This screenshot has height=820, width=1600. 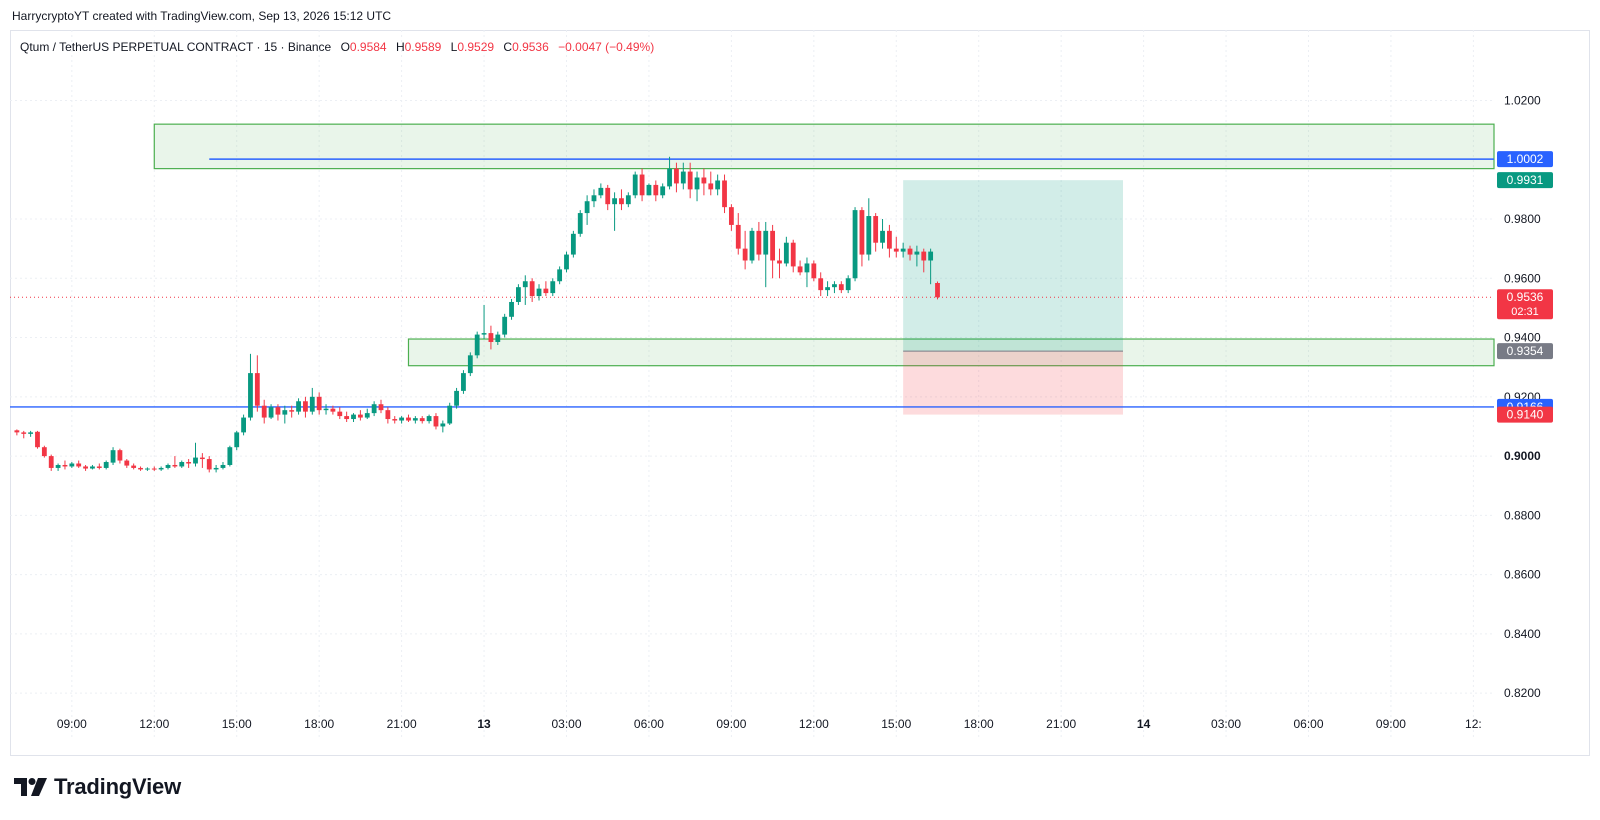 I want to click on open-label: O, so click(x=345, y=47).